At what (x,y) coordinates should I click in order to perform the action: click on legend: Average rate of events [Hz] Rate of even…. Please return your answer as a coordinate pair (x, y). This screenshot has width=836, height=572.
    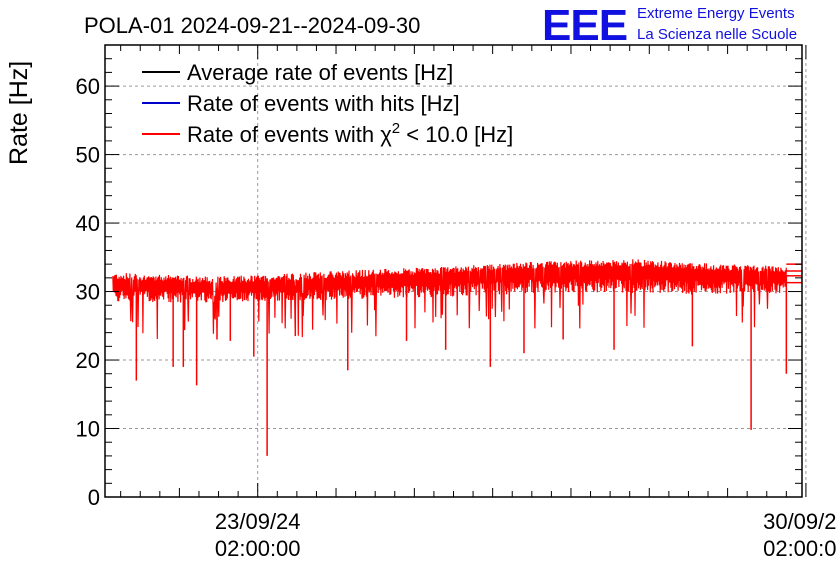
    Looking at the image, I should click on (327, 103).